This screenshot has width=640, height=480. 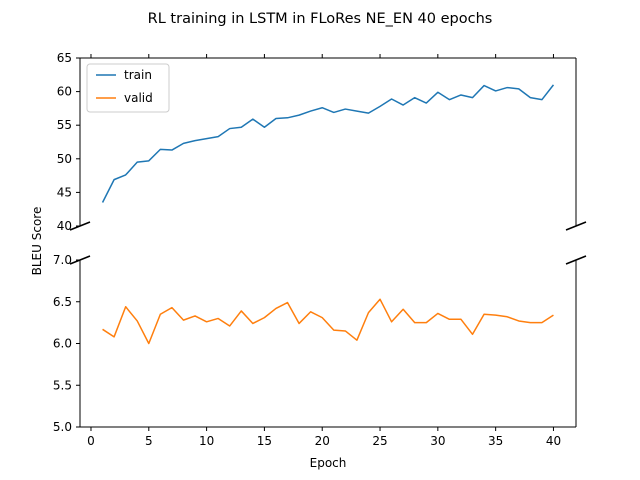 I want to click on bottom-y-tick-label: 6.5, so click(x=62, y=302).